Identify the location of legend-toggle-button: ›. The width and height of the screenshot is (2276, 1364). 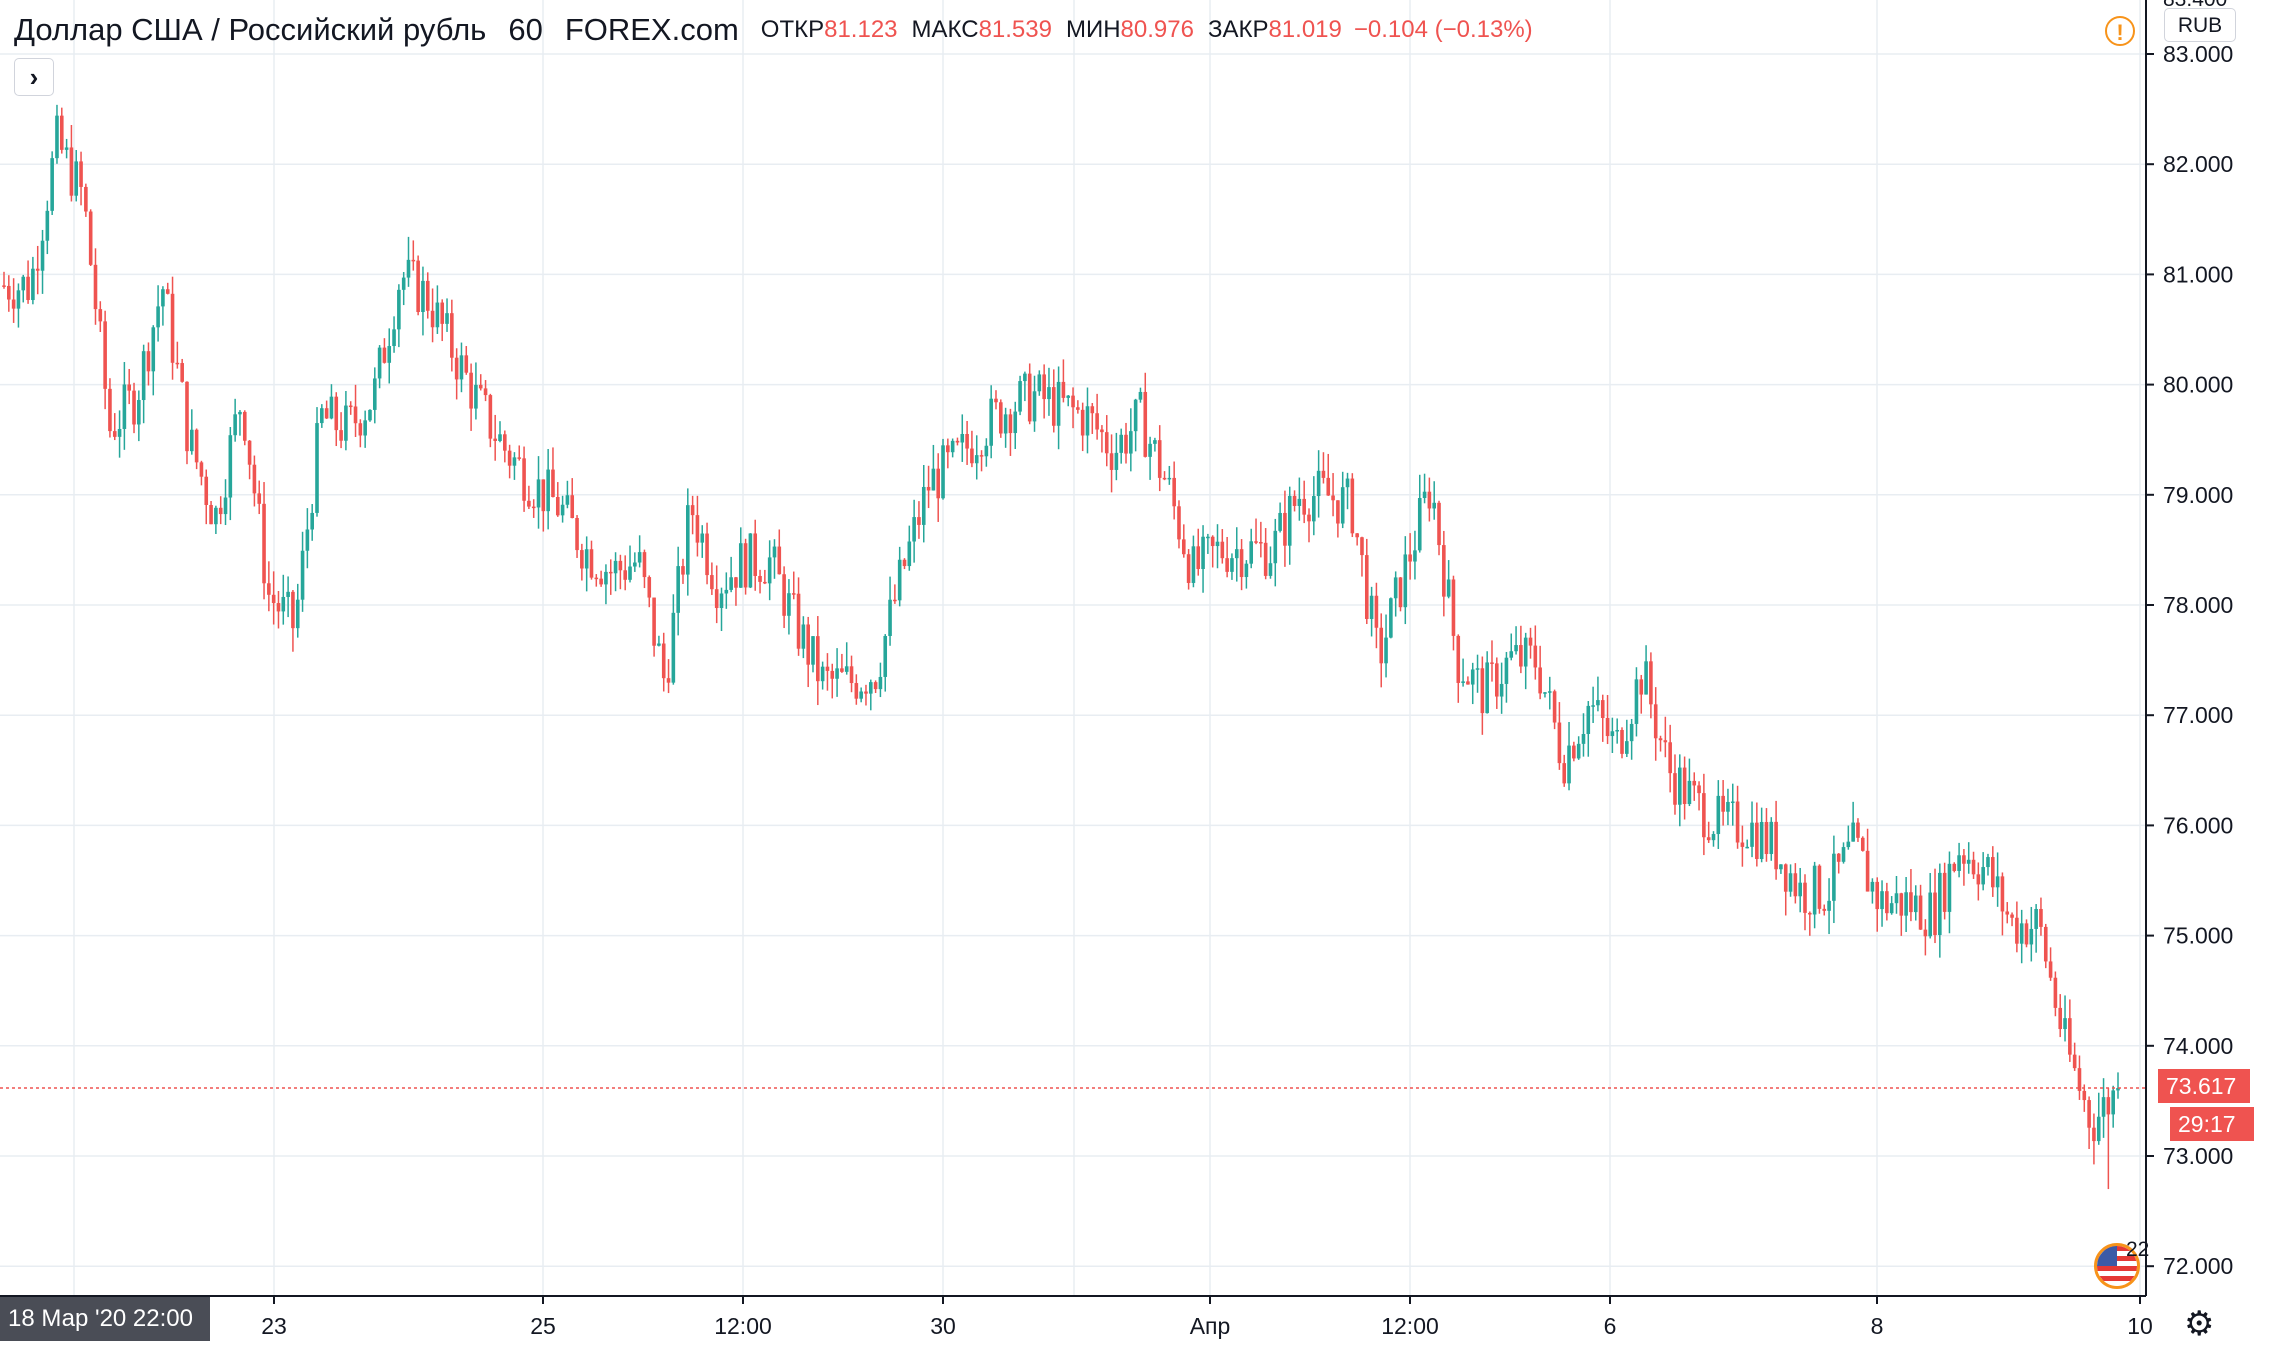
(34, 77).